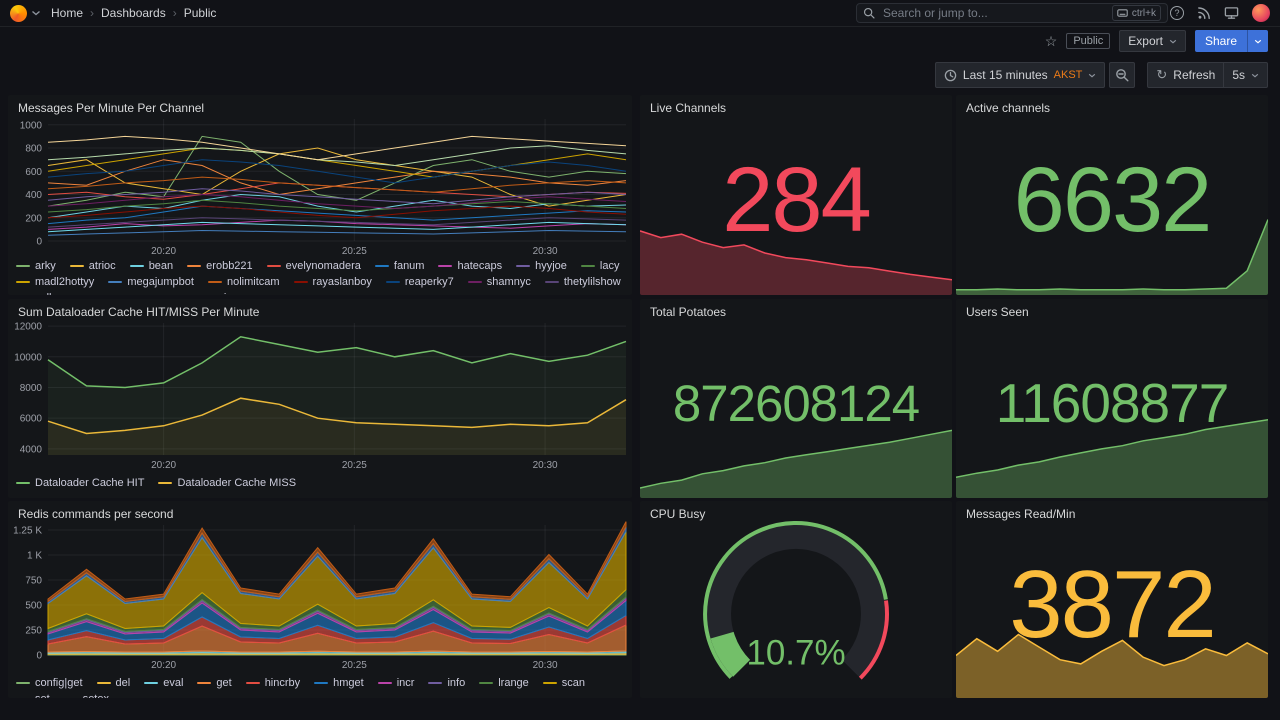  I want to click on legend-item: Dataloader Cache HIT, so click(80, 483).